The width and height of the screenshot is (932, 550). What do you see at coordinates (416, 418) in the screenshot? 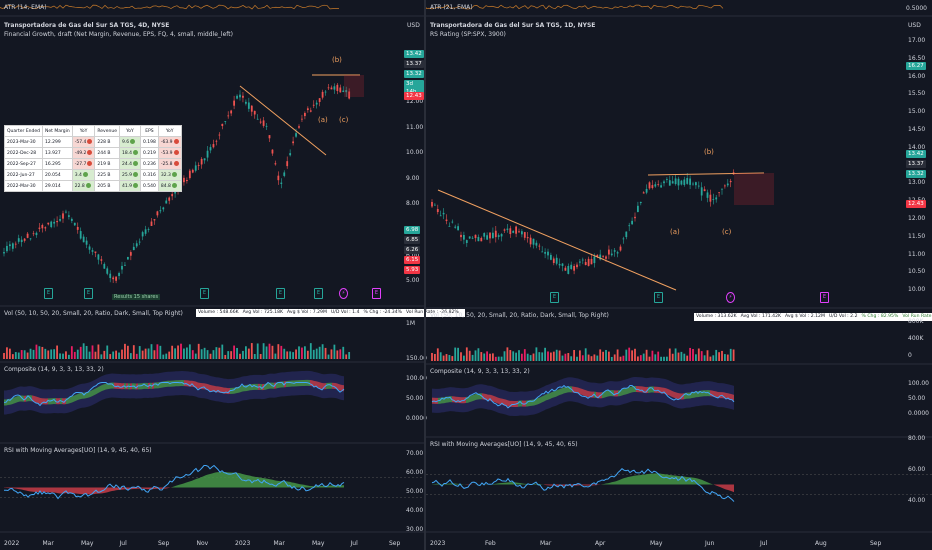
I see `indicator-axis-label: 0.0000` at bounding box center [416, 418].